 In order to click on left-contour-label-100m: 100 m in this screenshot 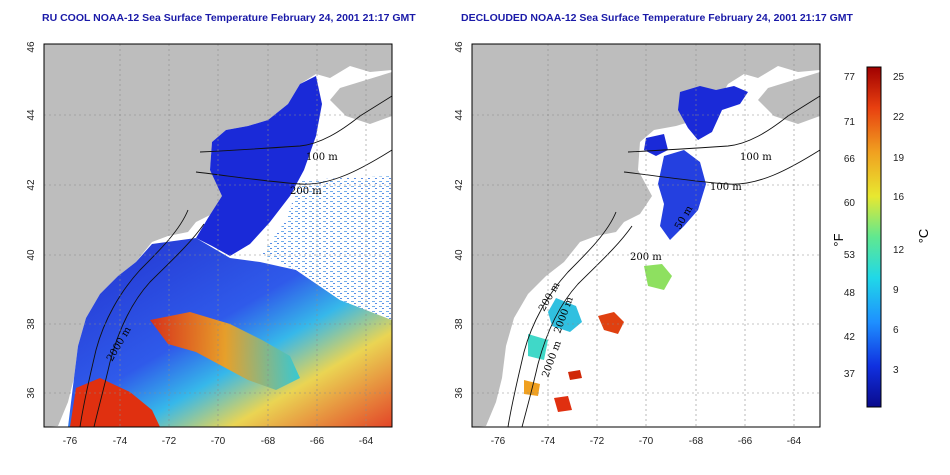, I will do `click(322, 157)`.